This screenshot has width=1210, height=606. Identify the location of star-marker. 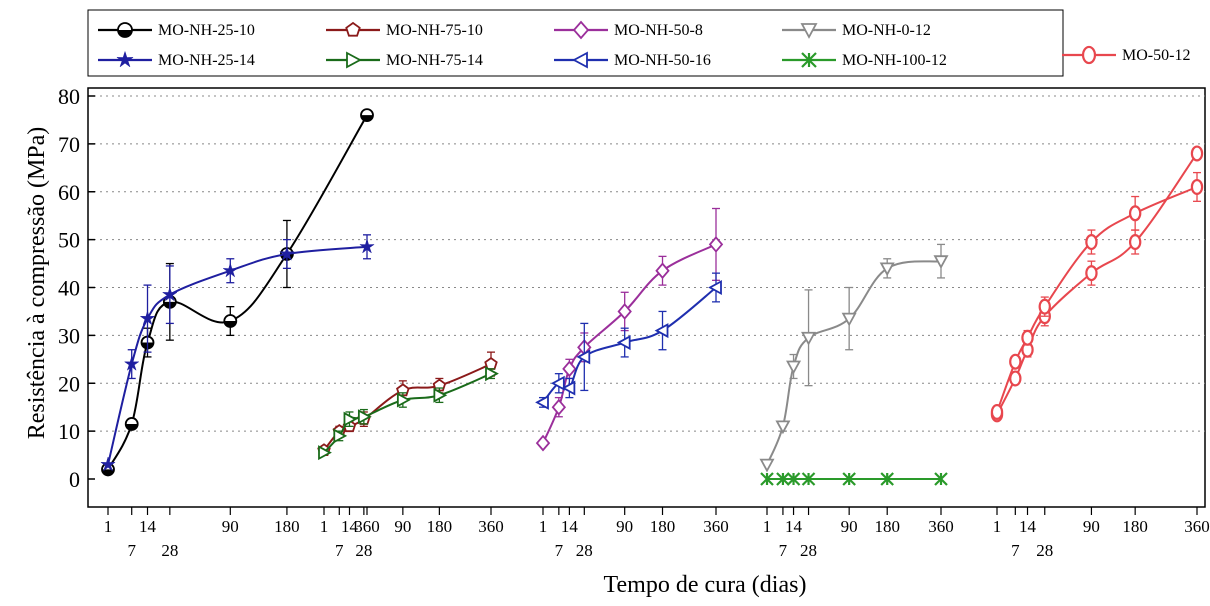
(125, 59).